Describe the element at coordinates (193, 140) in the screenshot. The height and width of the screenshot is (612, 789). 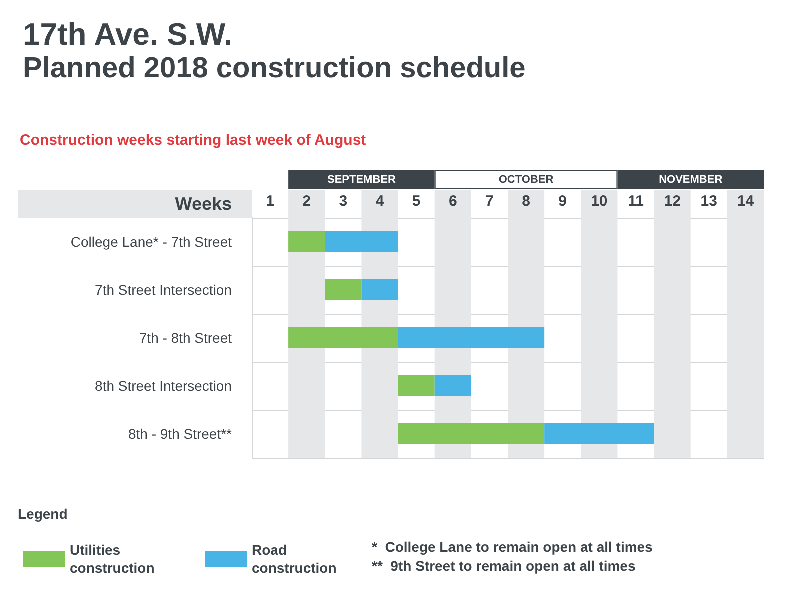
I see `text: Construction weeks starting last week of August` at that location.